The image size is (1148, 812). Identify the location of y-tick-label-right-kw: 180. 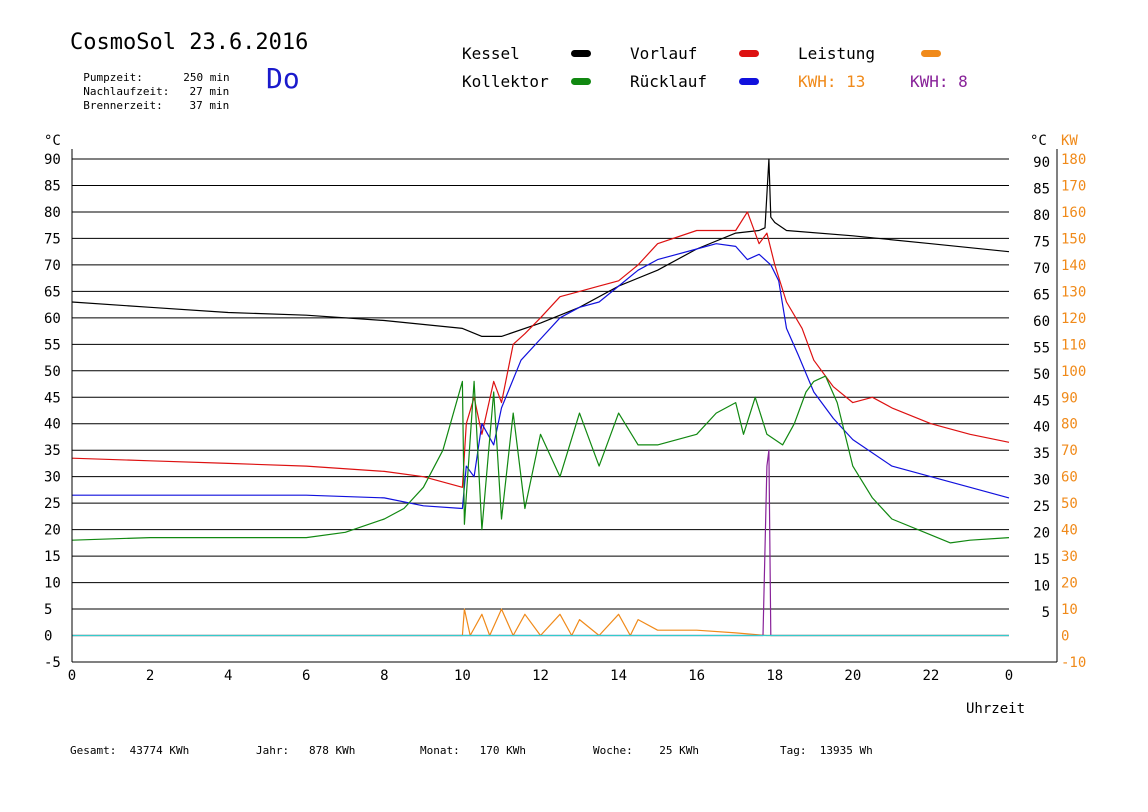
(1073, 160).